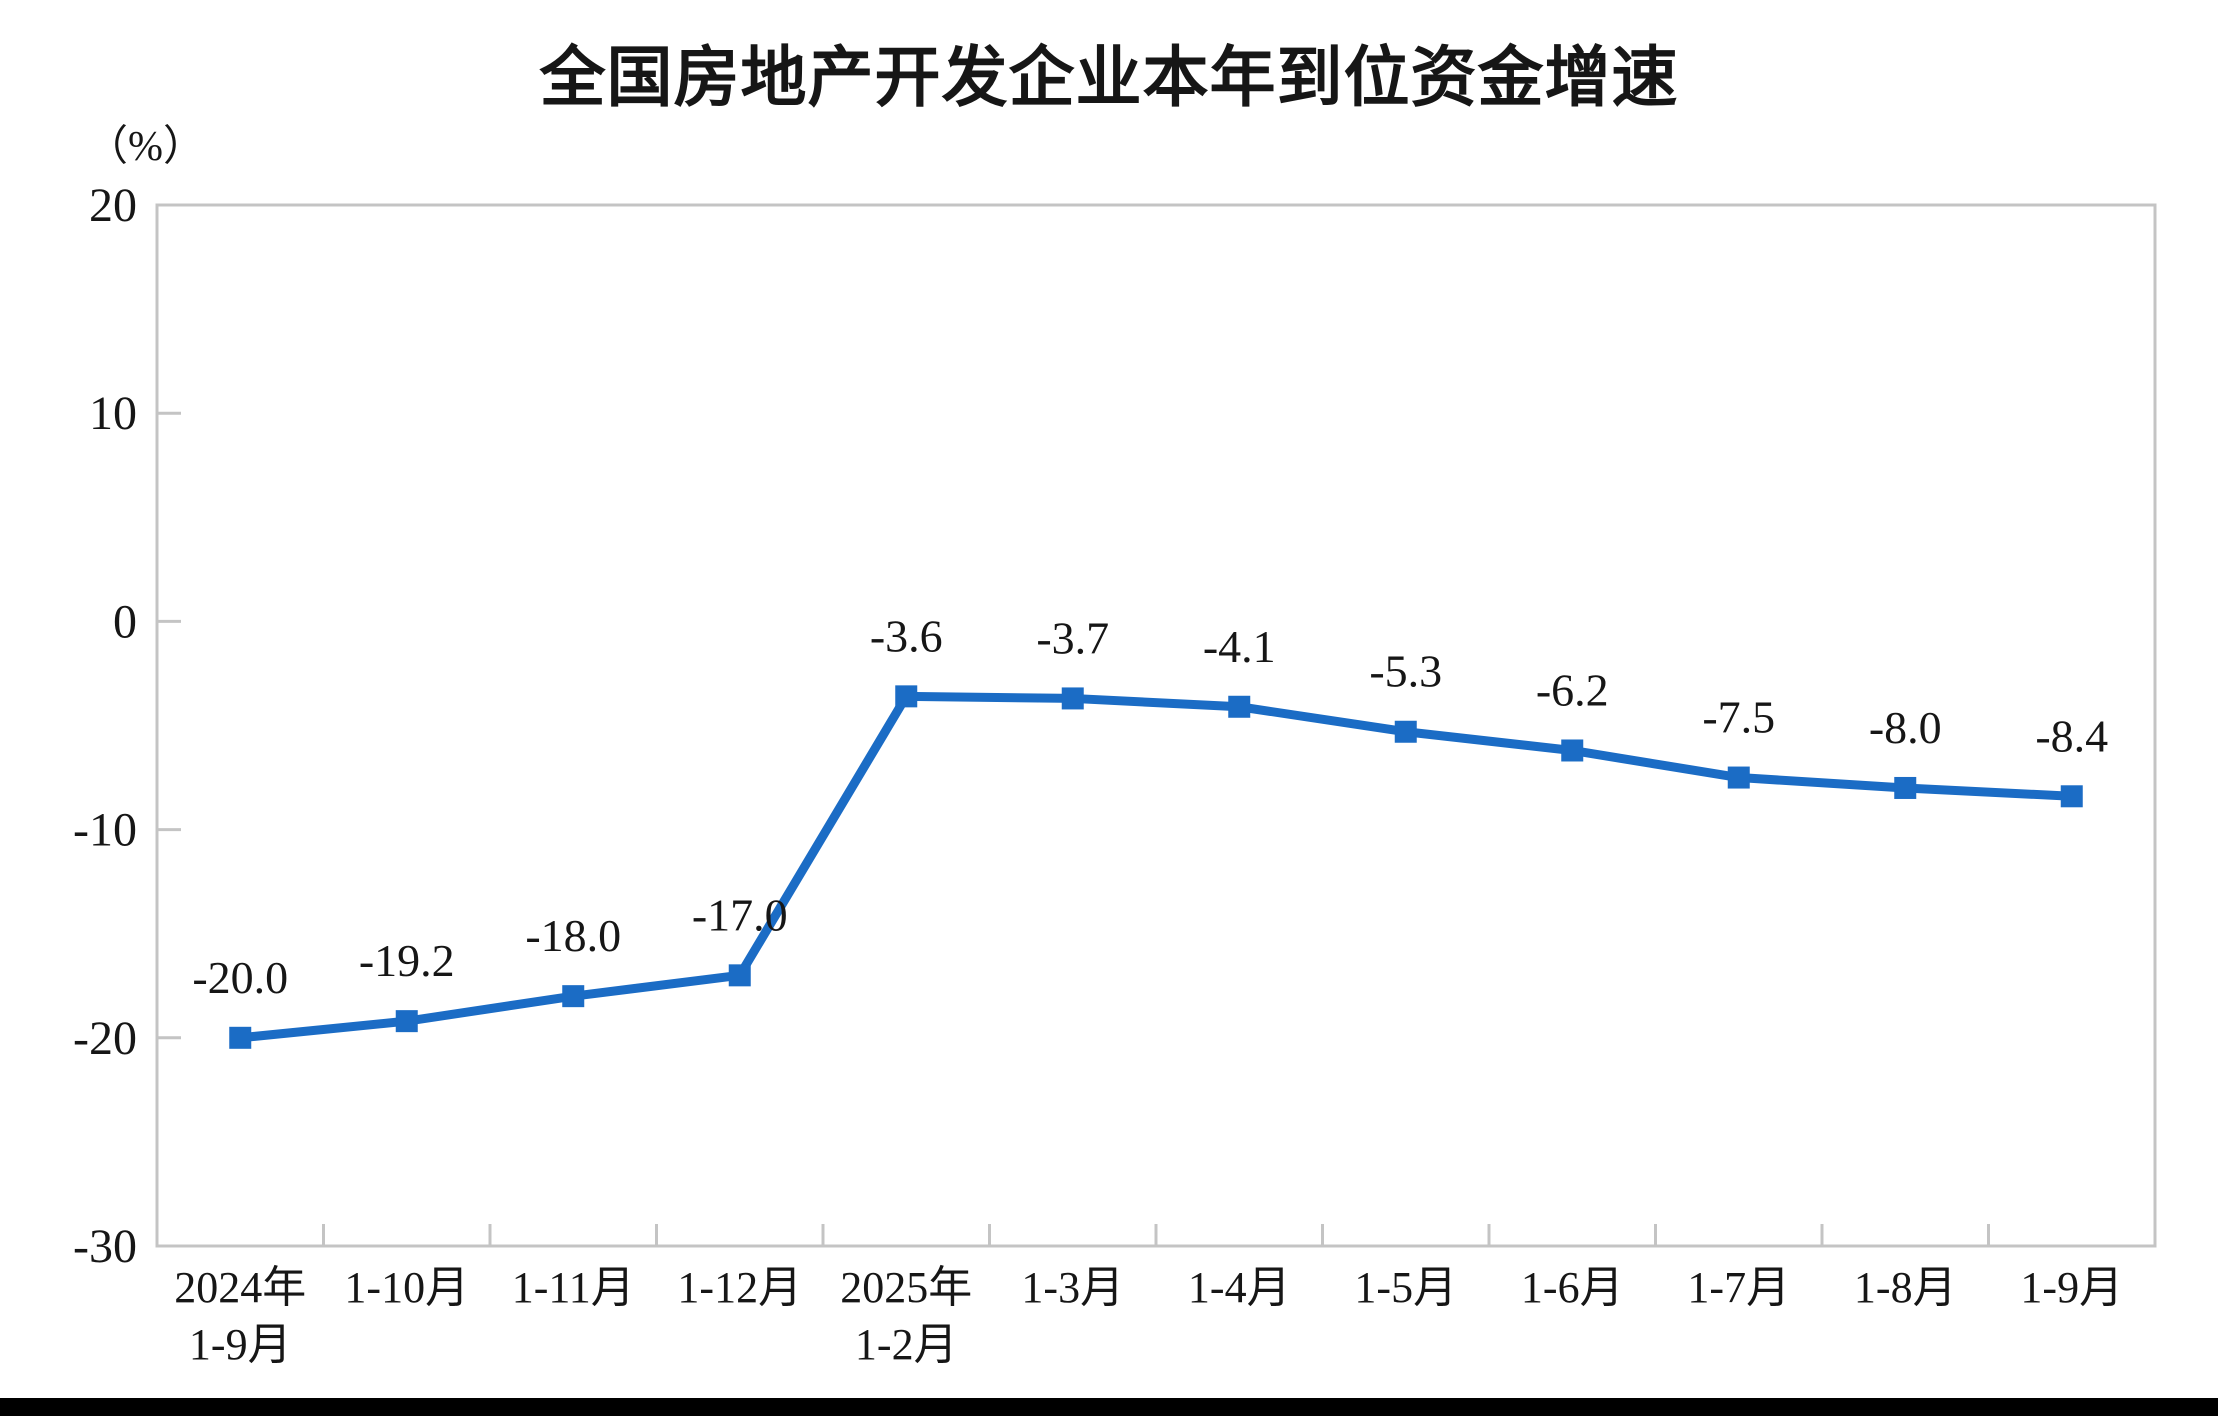 The image size is (2218, 1416). Describe the element at coordinates (240, 1287) in the screenshot. I see `x-axis-label: 2024年` at that location.